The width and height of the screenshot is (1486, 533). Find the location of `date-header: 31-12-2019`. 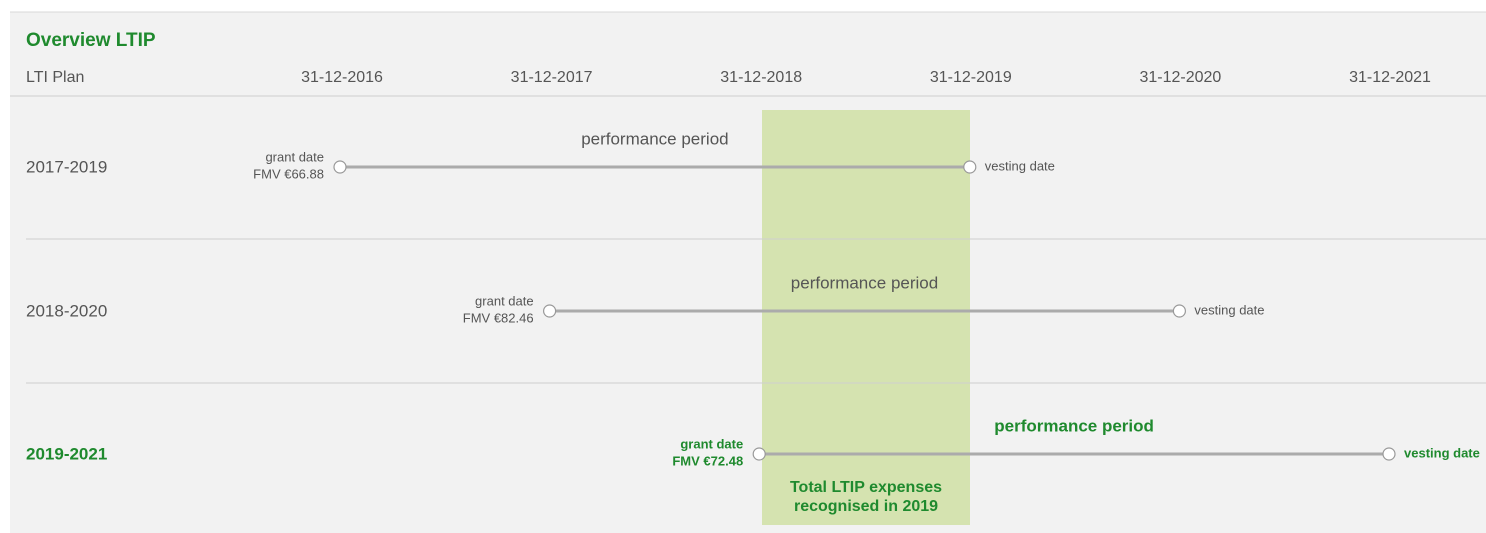

date-header: 31-12-2019 is located at coordinates (971, 77).